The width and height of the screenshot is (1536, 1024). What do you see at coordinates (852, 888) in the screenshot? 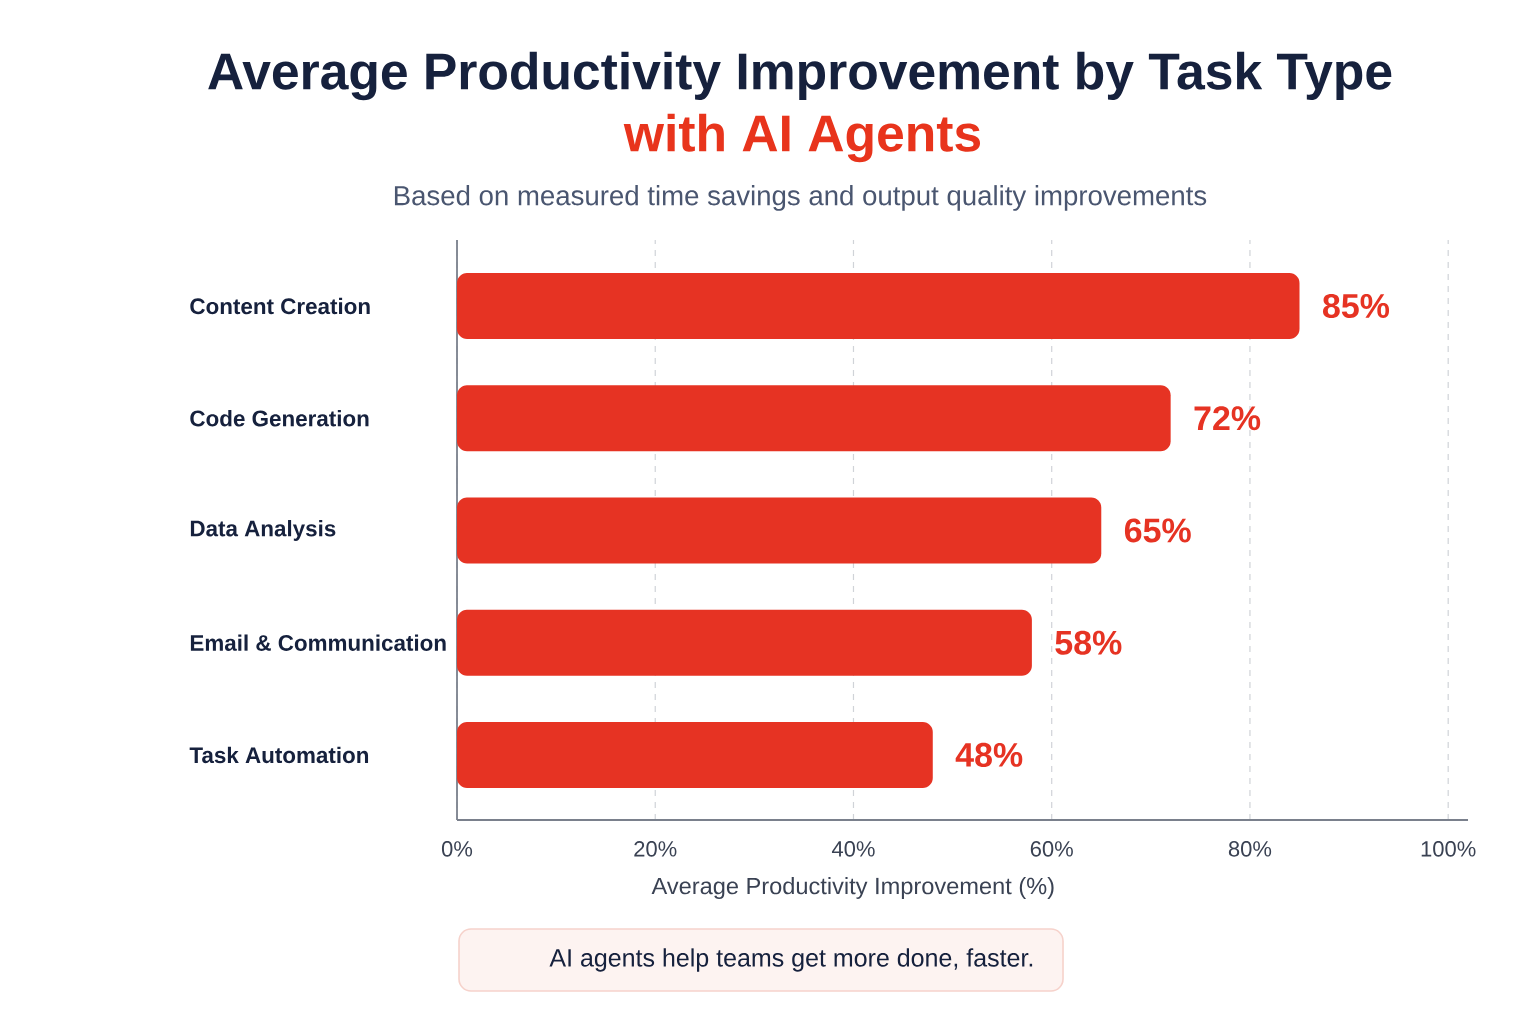
I see `x-axis-title: Average Productivity Improvement (%)` at bounding box center [852, 888].